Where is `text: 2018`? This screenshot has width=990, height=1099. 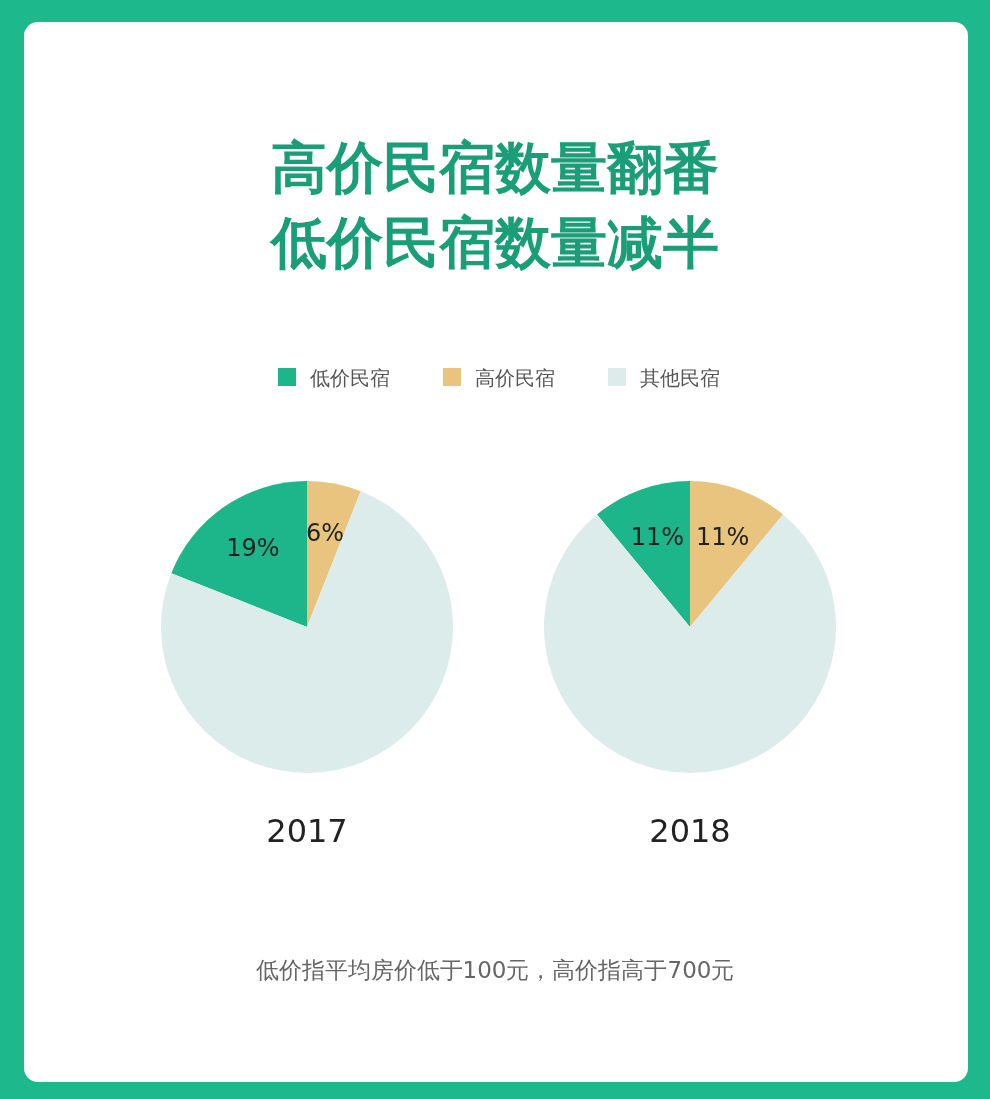 text: 2018 is located at coordinates (690, 831).